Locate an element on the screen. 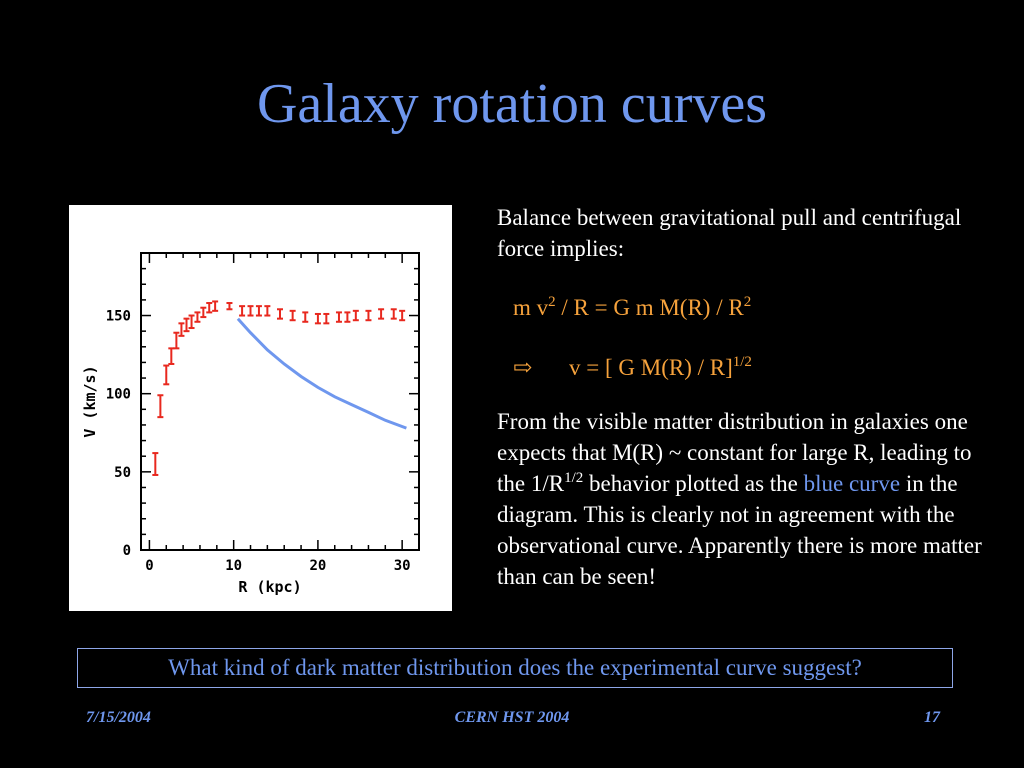  eq1-lhs-sup: 2 is located at coordinates (552, 302).